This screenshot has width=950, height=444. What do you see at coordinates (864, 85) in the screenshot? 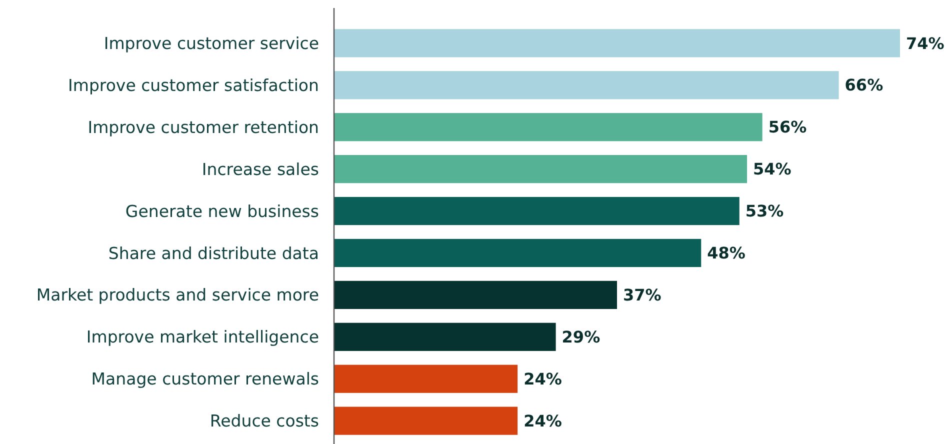
I see `data-label: 66%` at bounding box center [864, 85].